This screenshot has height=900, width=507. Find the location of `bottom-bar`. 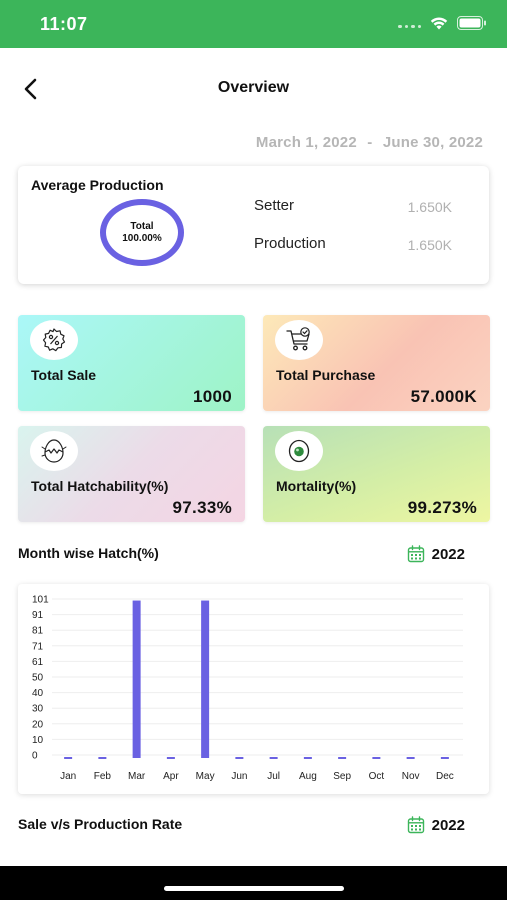

bottom-bar is located at coordinates (253, 883).